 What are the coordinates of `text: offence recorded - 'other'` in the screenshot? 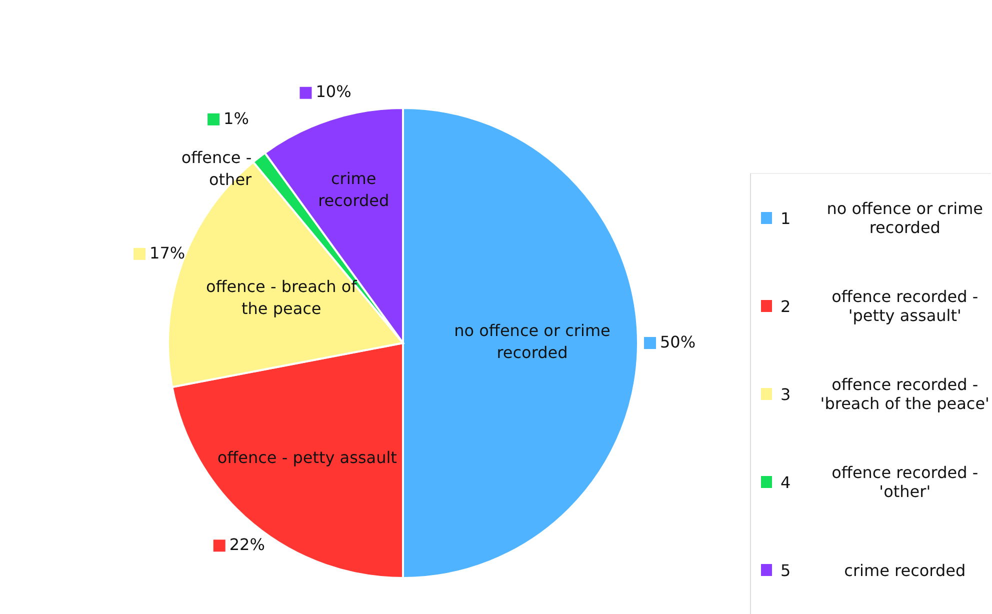 It's located at (905, 482).